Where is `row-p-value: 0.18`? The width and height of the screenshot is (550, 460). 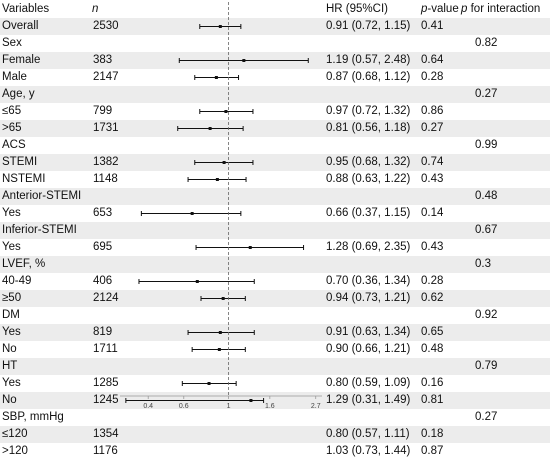 row-p-value: 0.18 is located at coordinates (432, 434).